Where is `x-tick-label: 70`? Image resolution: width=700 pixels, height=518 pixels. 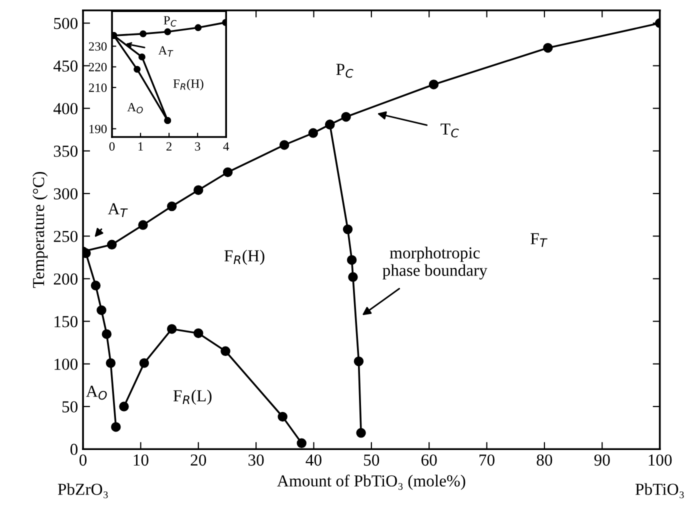
x-tick-label: 70 is located at coordinates (487, 460).